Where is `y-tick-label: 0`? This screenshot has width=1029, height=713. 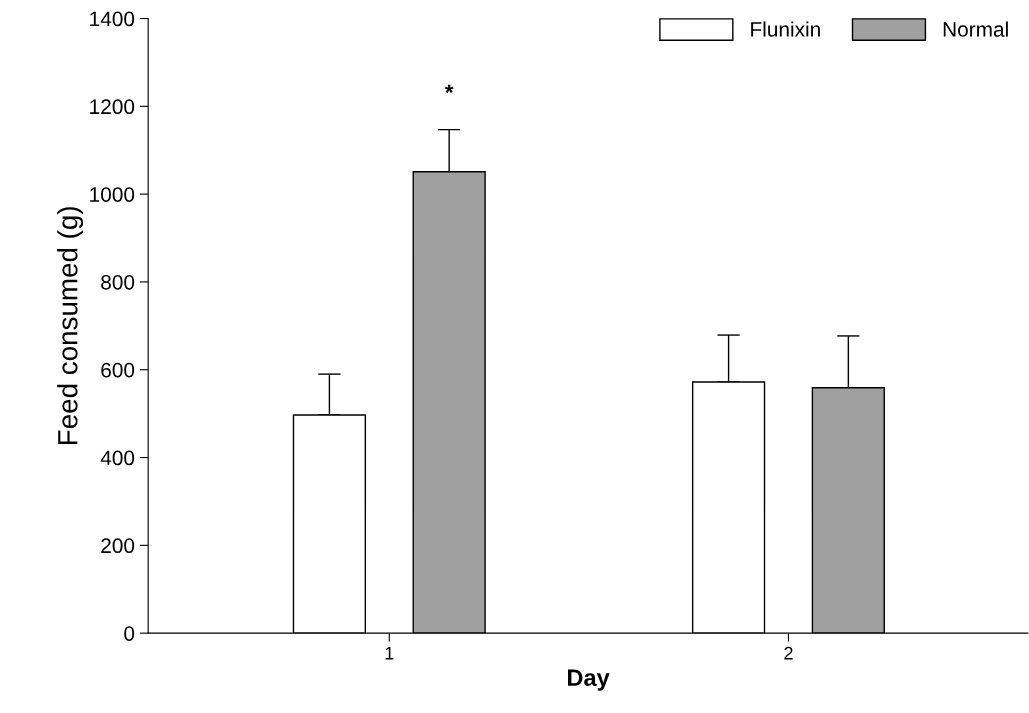 y-tick-label: 0 is located at coordinates (129, 633).